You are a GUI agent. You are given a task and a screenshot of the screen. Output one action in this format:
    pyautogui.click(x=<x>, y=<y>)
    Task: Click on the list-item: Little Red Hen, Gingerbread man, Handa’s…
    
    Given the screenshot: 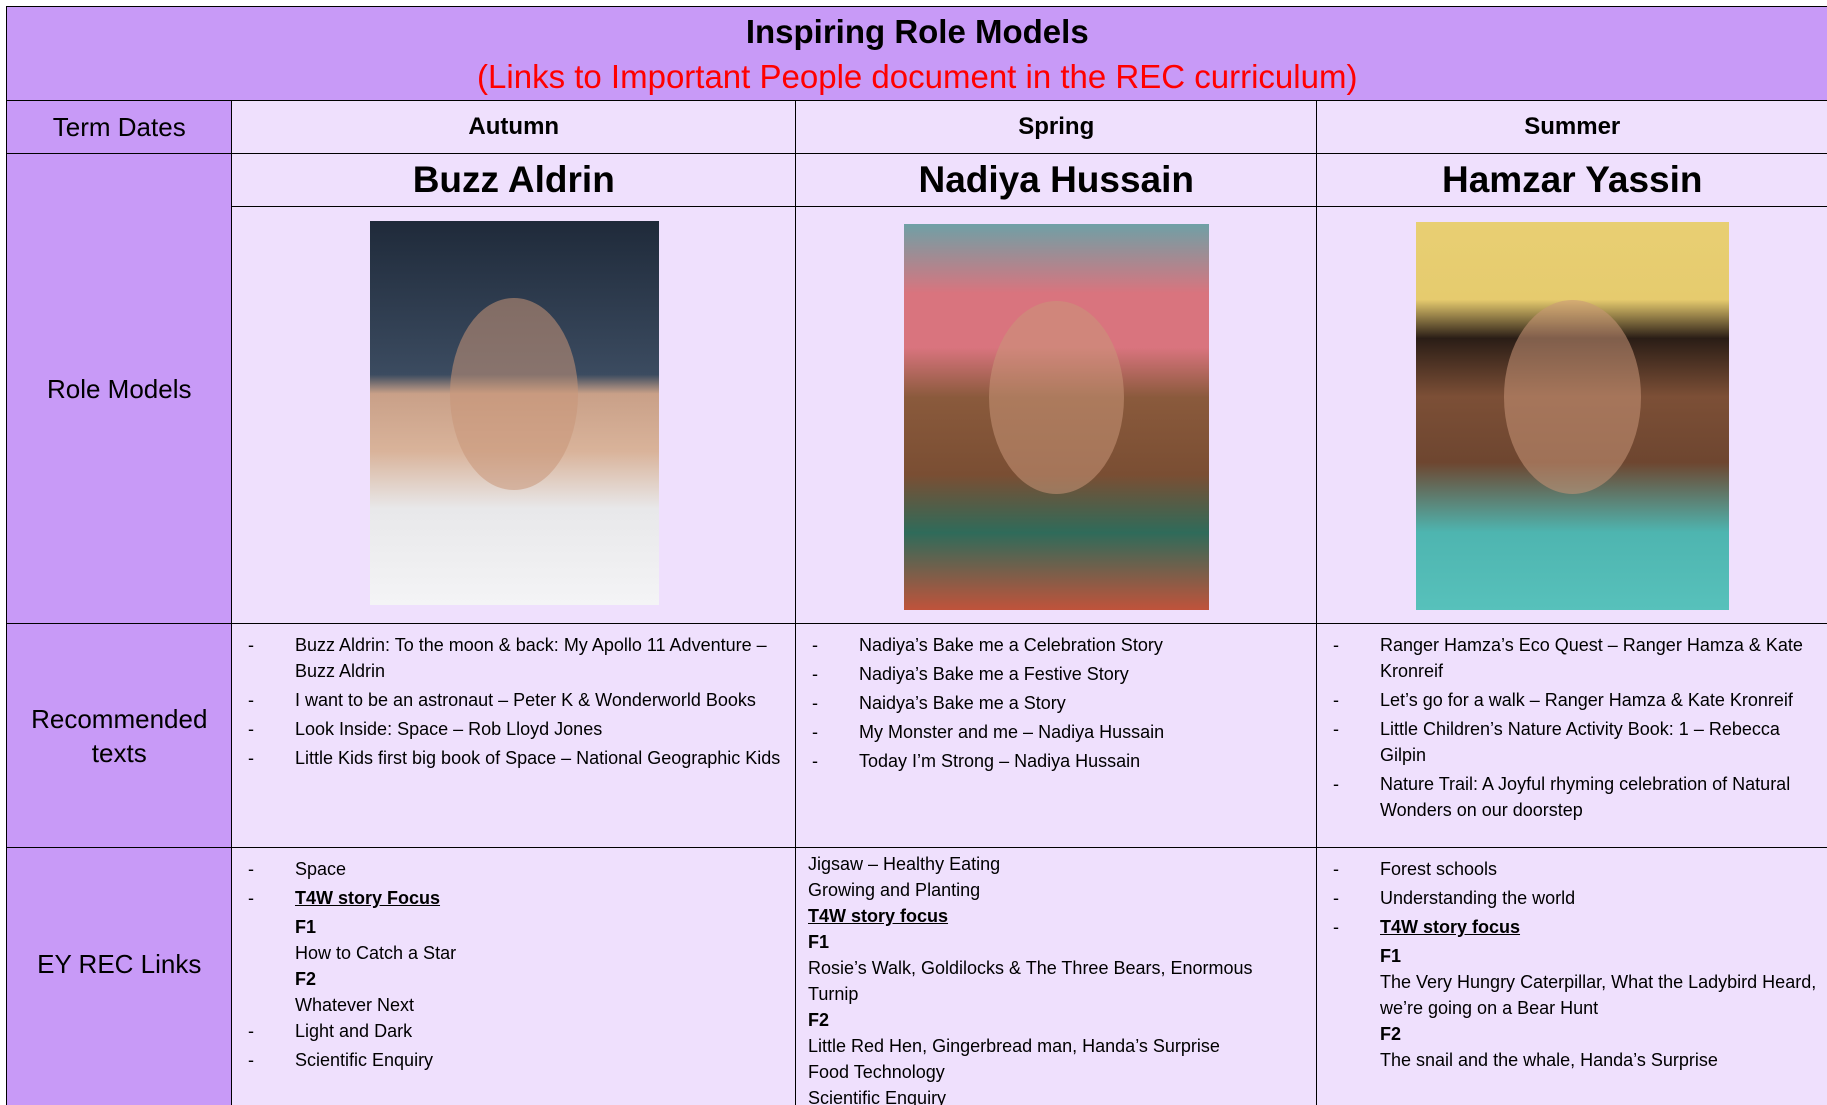 What is the action you would take?
    pyautogui.click(x=1056, y=1046)
    